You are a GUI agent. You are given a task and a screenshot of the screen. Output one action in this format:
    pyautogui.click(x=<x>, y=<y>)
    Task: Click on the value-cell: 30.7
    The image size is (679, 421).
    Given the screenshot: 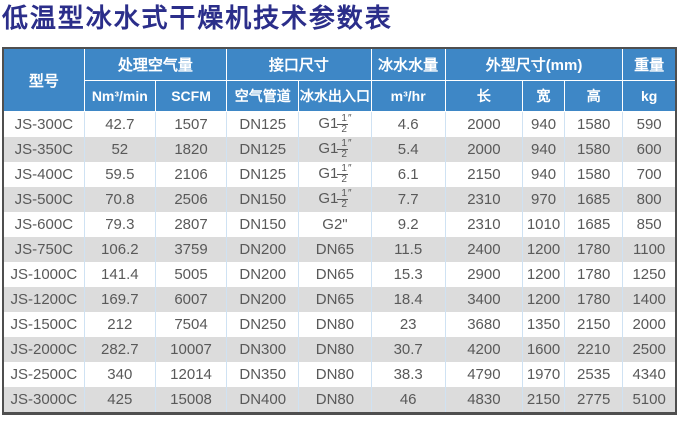 What is the action you would take?
    pyautogui.click(x=408, y=350)
    